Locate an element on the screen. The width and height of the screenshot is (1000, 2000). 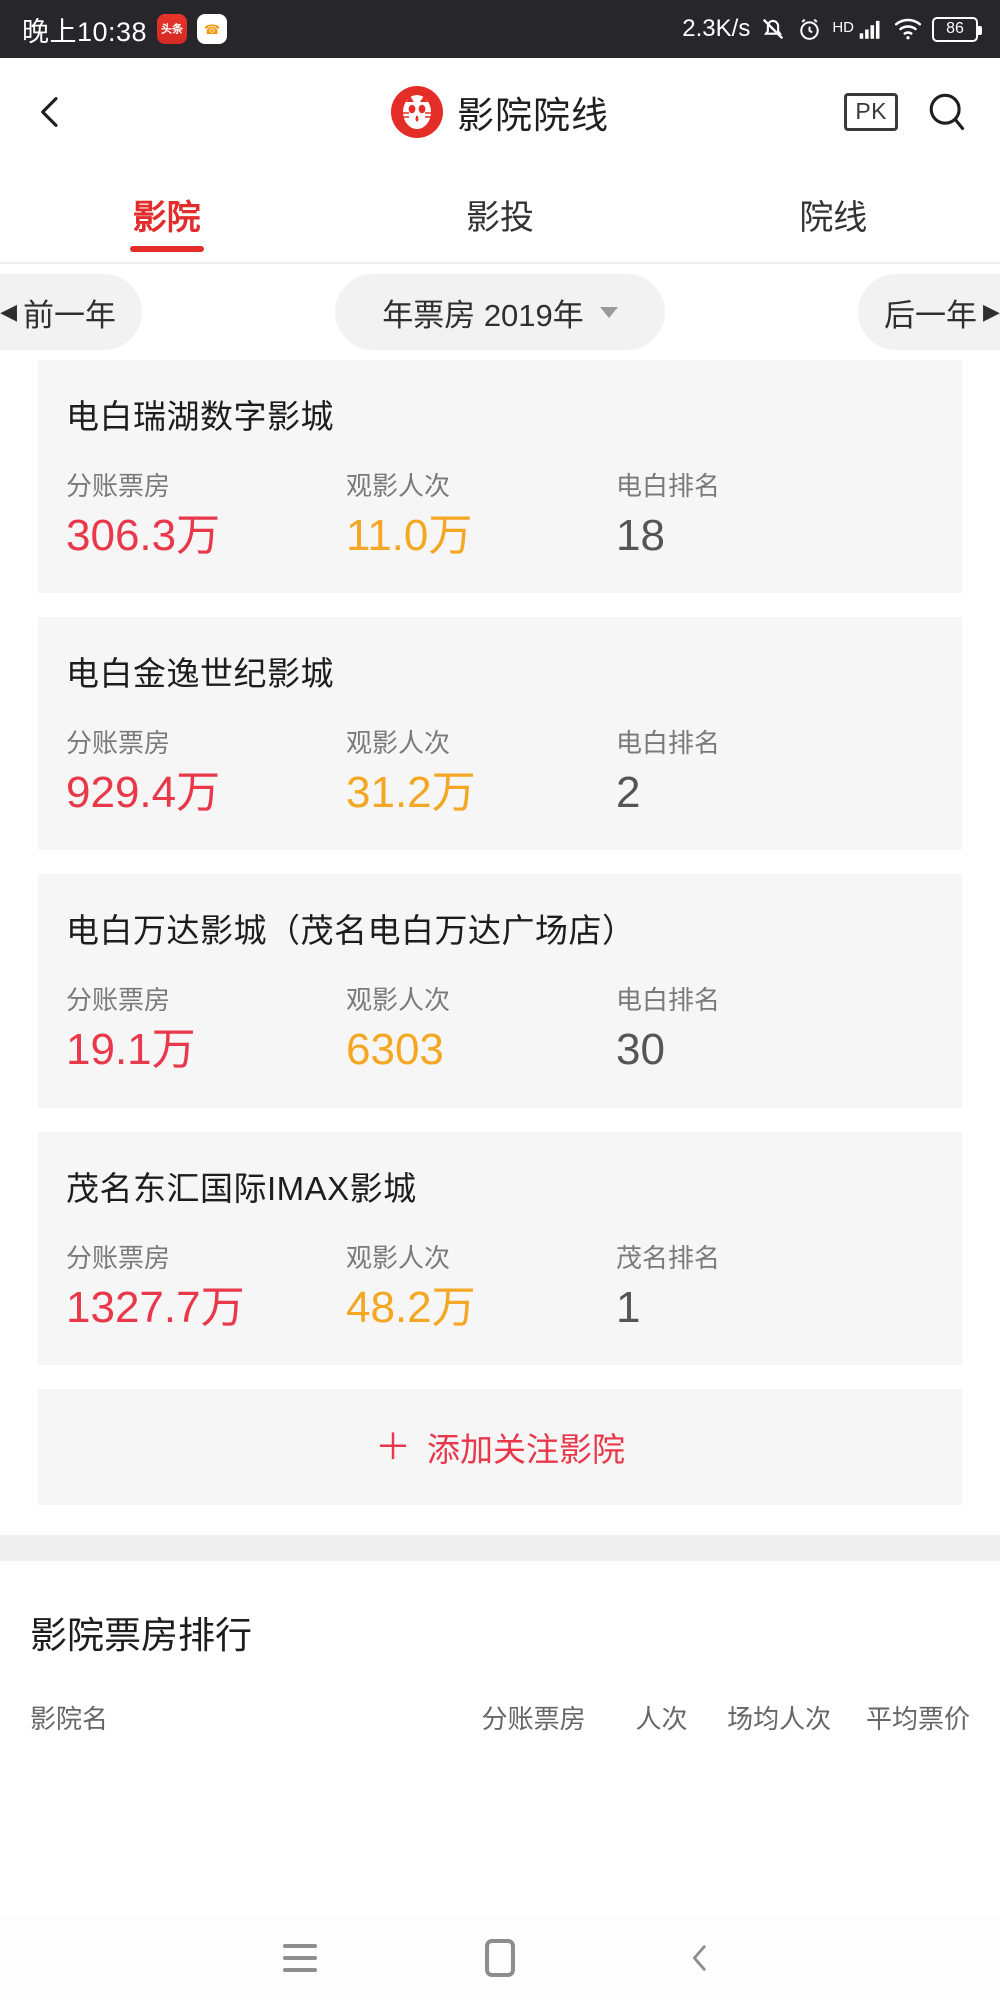
column-header-cinema-name: 影院名 is located at coordinates (69, 1718).